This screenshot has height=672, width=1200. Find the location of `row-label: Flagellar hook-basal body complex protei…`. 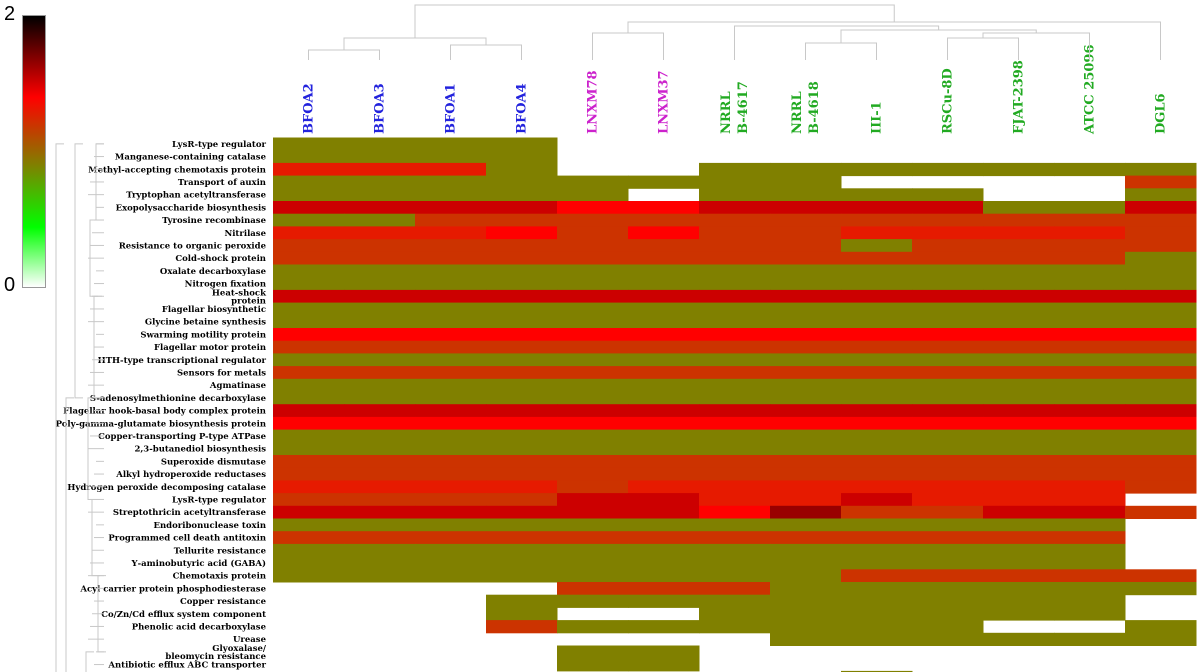

row-label: Flagellar hook-basal body complex protei… is located at coordinates (164, 412).